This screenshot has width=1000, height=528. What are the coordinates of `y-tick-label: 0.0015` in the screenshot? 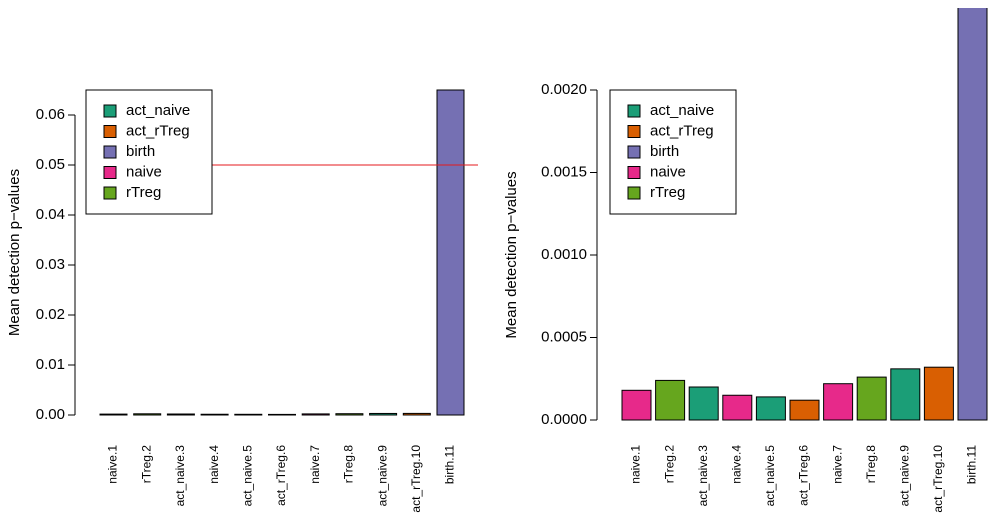 It's located at (564, 171).